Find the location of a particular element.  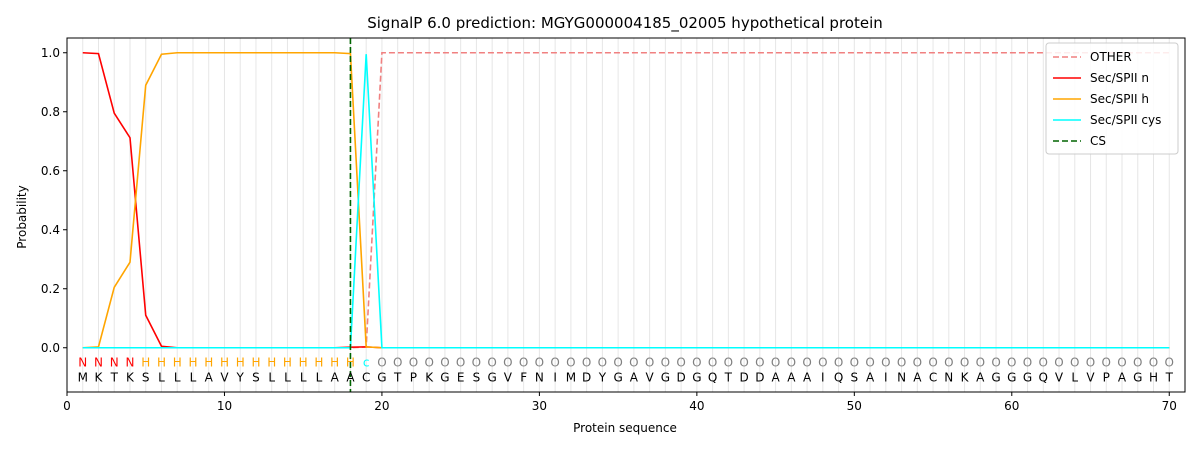

residue-letter: E is located at coordinates (461, 377).